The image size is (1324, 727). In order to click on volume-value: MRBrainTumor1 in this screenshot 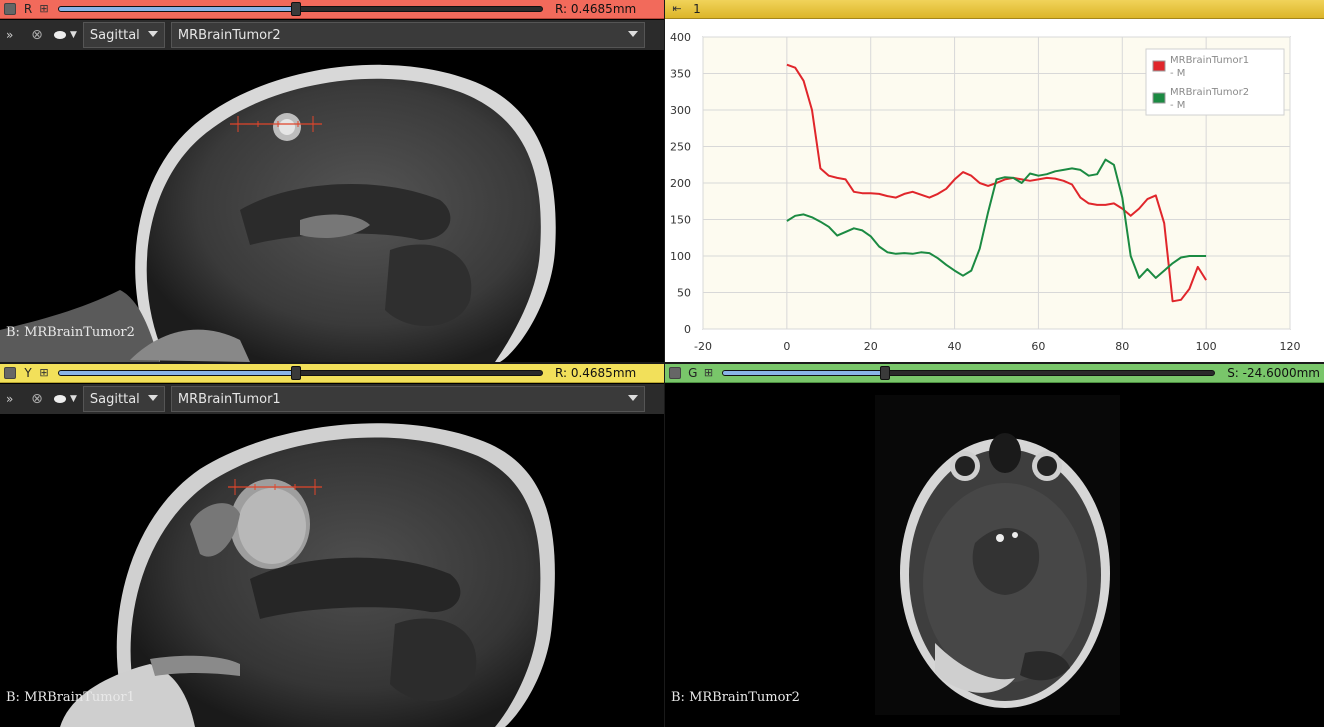, I will do `click(229, 399)`.